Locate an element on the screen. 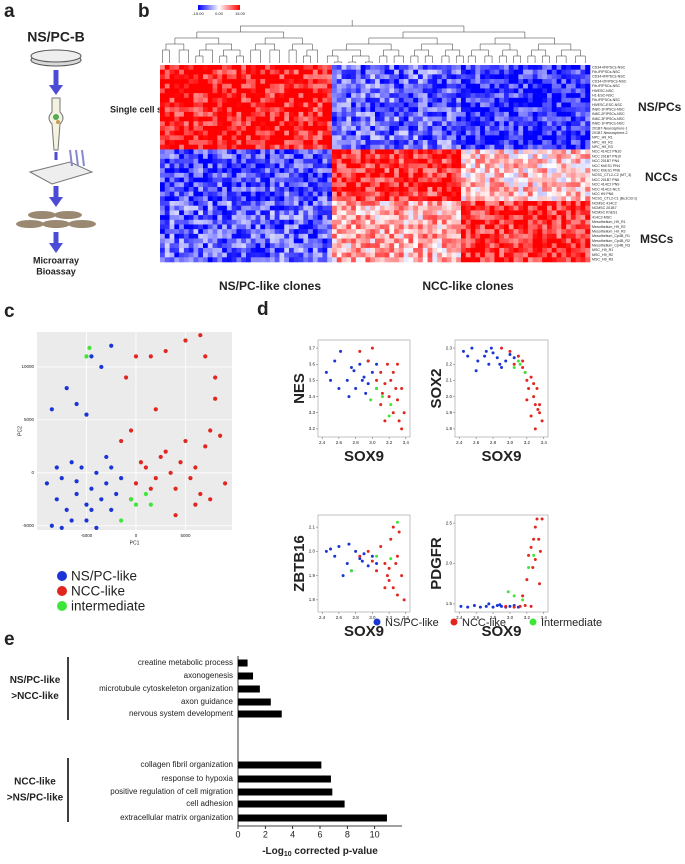  row-label: NCMSC 414C2 is located at coordinates (604, 203).